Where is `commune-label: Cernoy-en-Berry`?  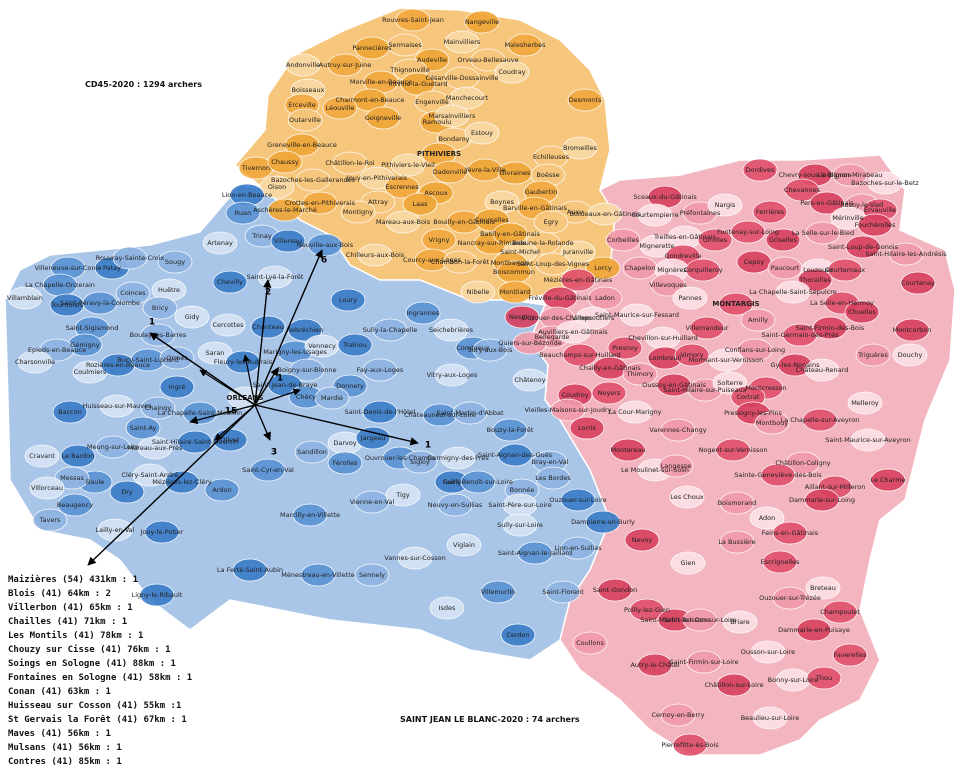
commune-label: Cernoy-en-Berry is located at coordinates (677, 715).